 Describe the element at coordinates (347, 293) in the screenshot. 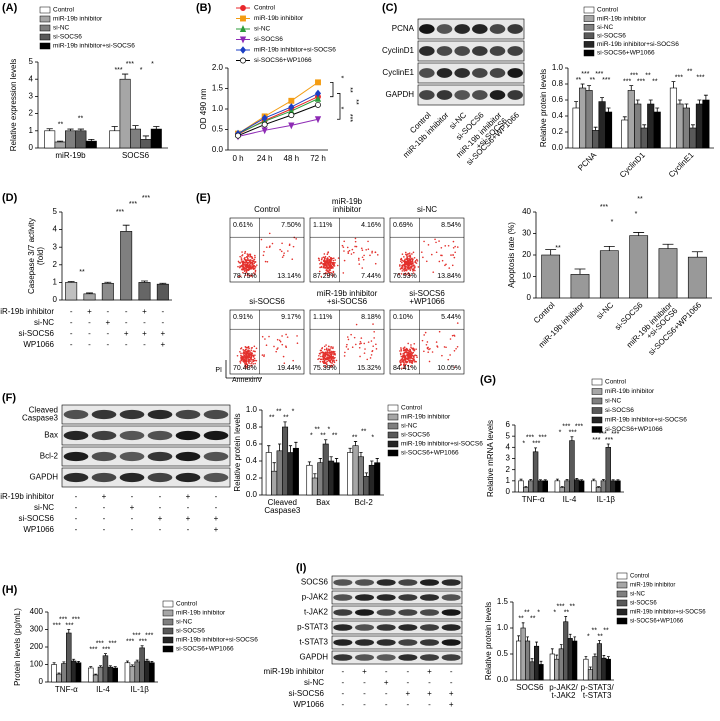

I see `plot-title: miR-19b inhibitor` at that location.